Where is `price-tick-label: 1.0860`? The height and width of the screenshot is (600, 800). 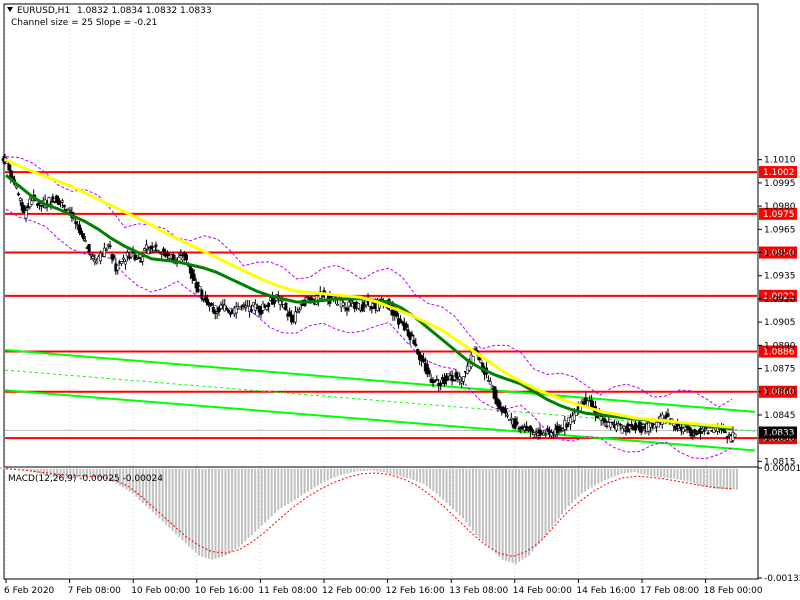
price-tick-label: 1.0860 is located at coordinates (780, 393).